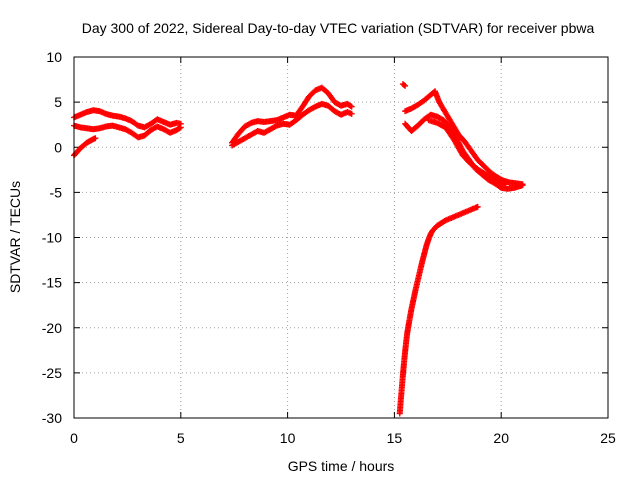  What do you see at coordinates (52, 328) in the screenshot?
I see `y-tick-label: -20` at bounding box center [52, 328].